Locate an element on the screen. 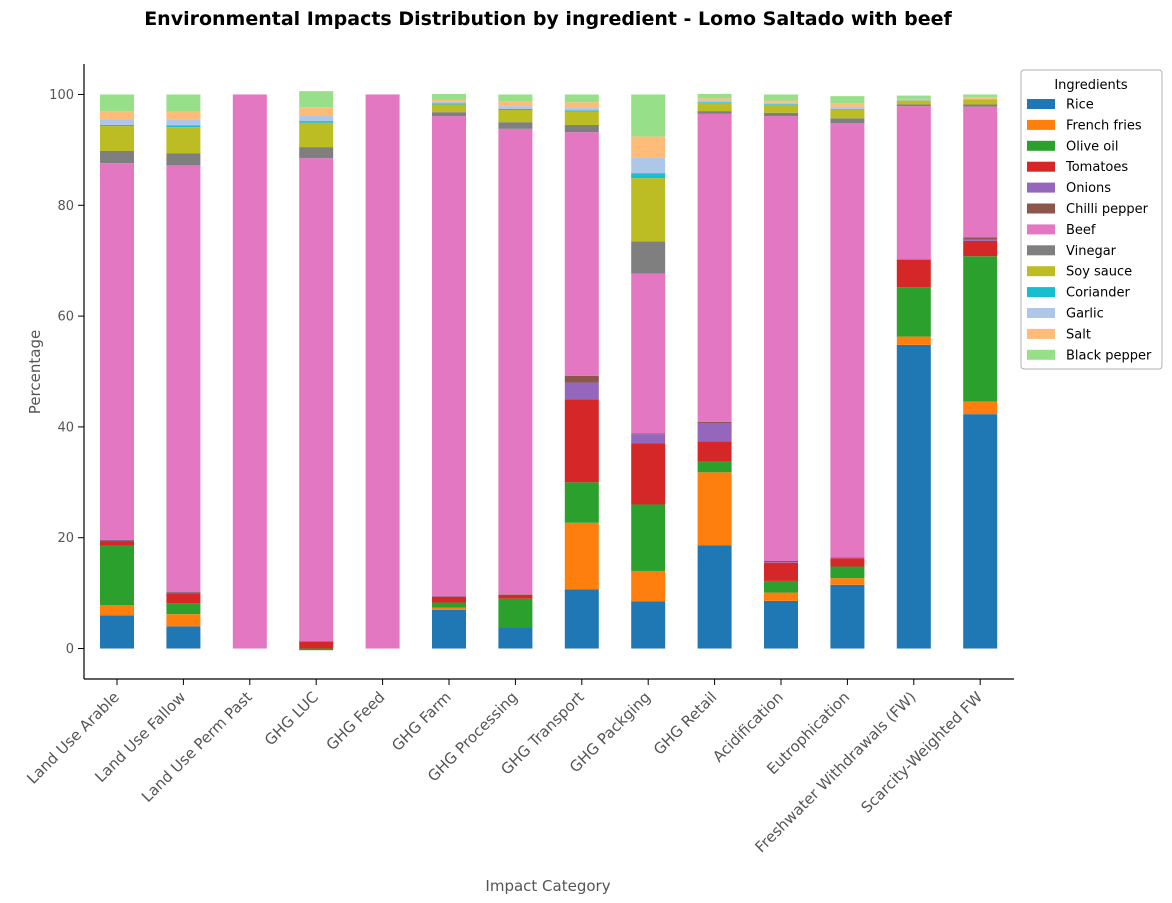  legend-item-label: Soy sauce is located at coordinates (1099, 272).